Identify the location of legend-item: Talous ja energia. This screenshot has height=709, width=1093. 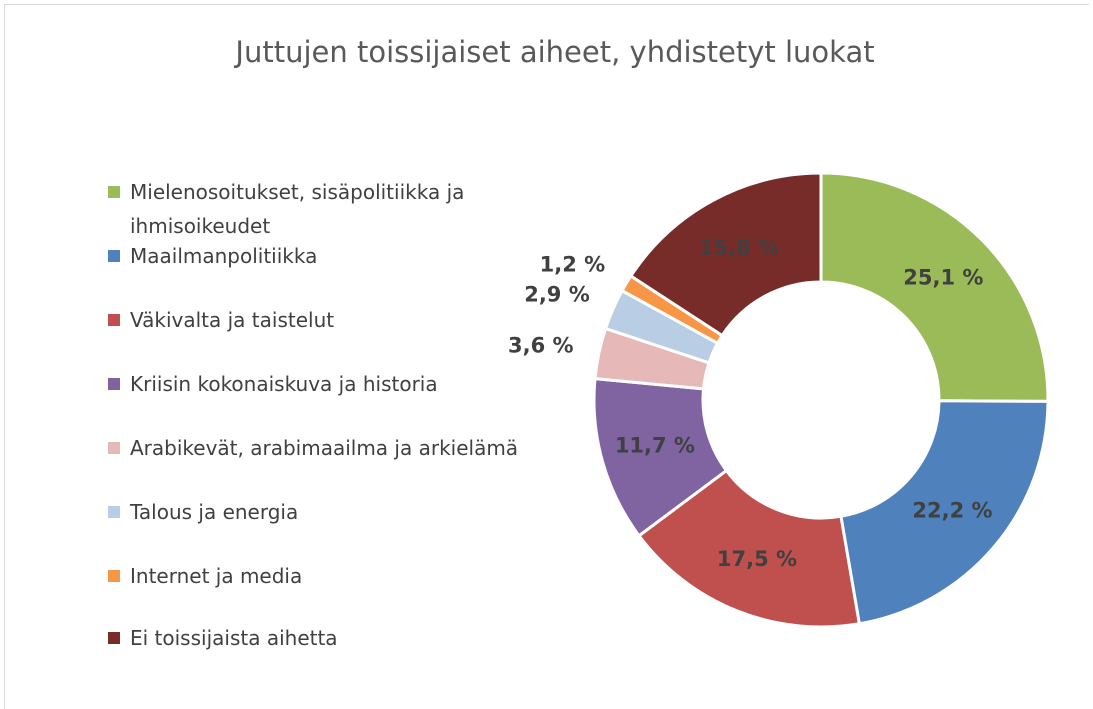
(203, 512).